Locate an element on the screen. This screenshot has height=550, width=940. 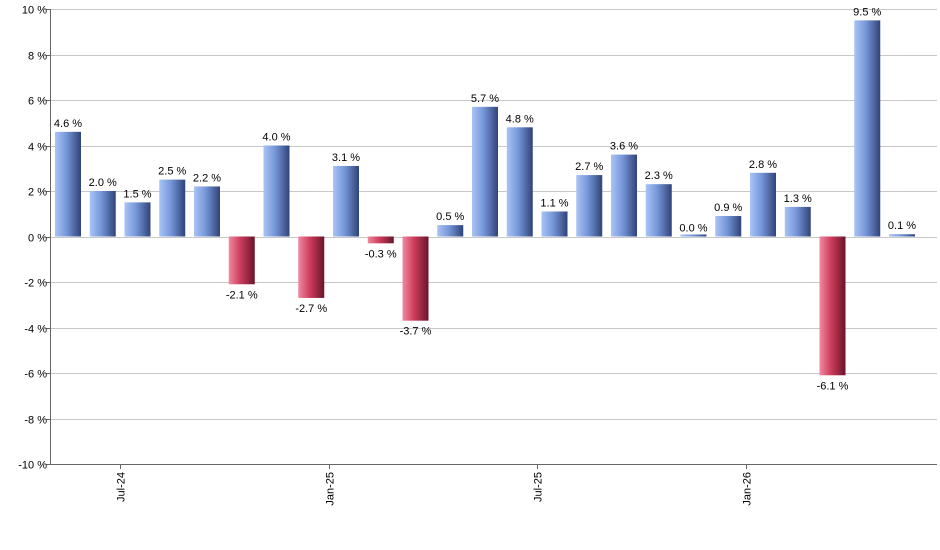
data-label: 1.1 % is located at coordinates (554, 203).